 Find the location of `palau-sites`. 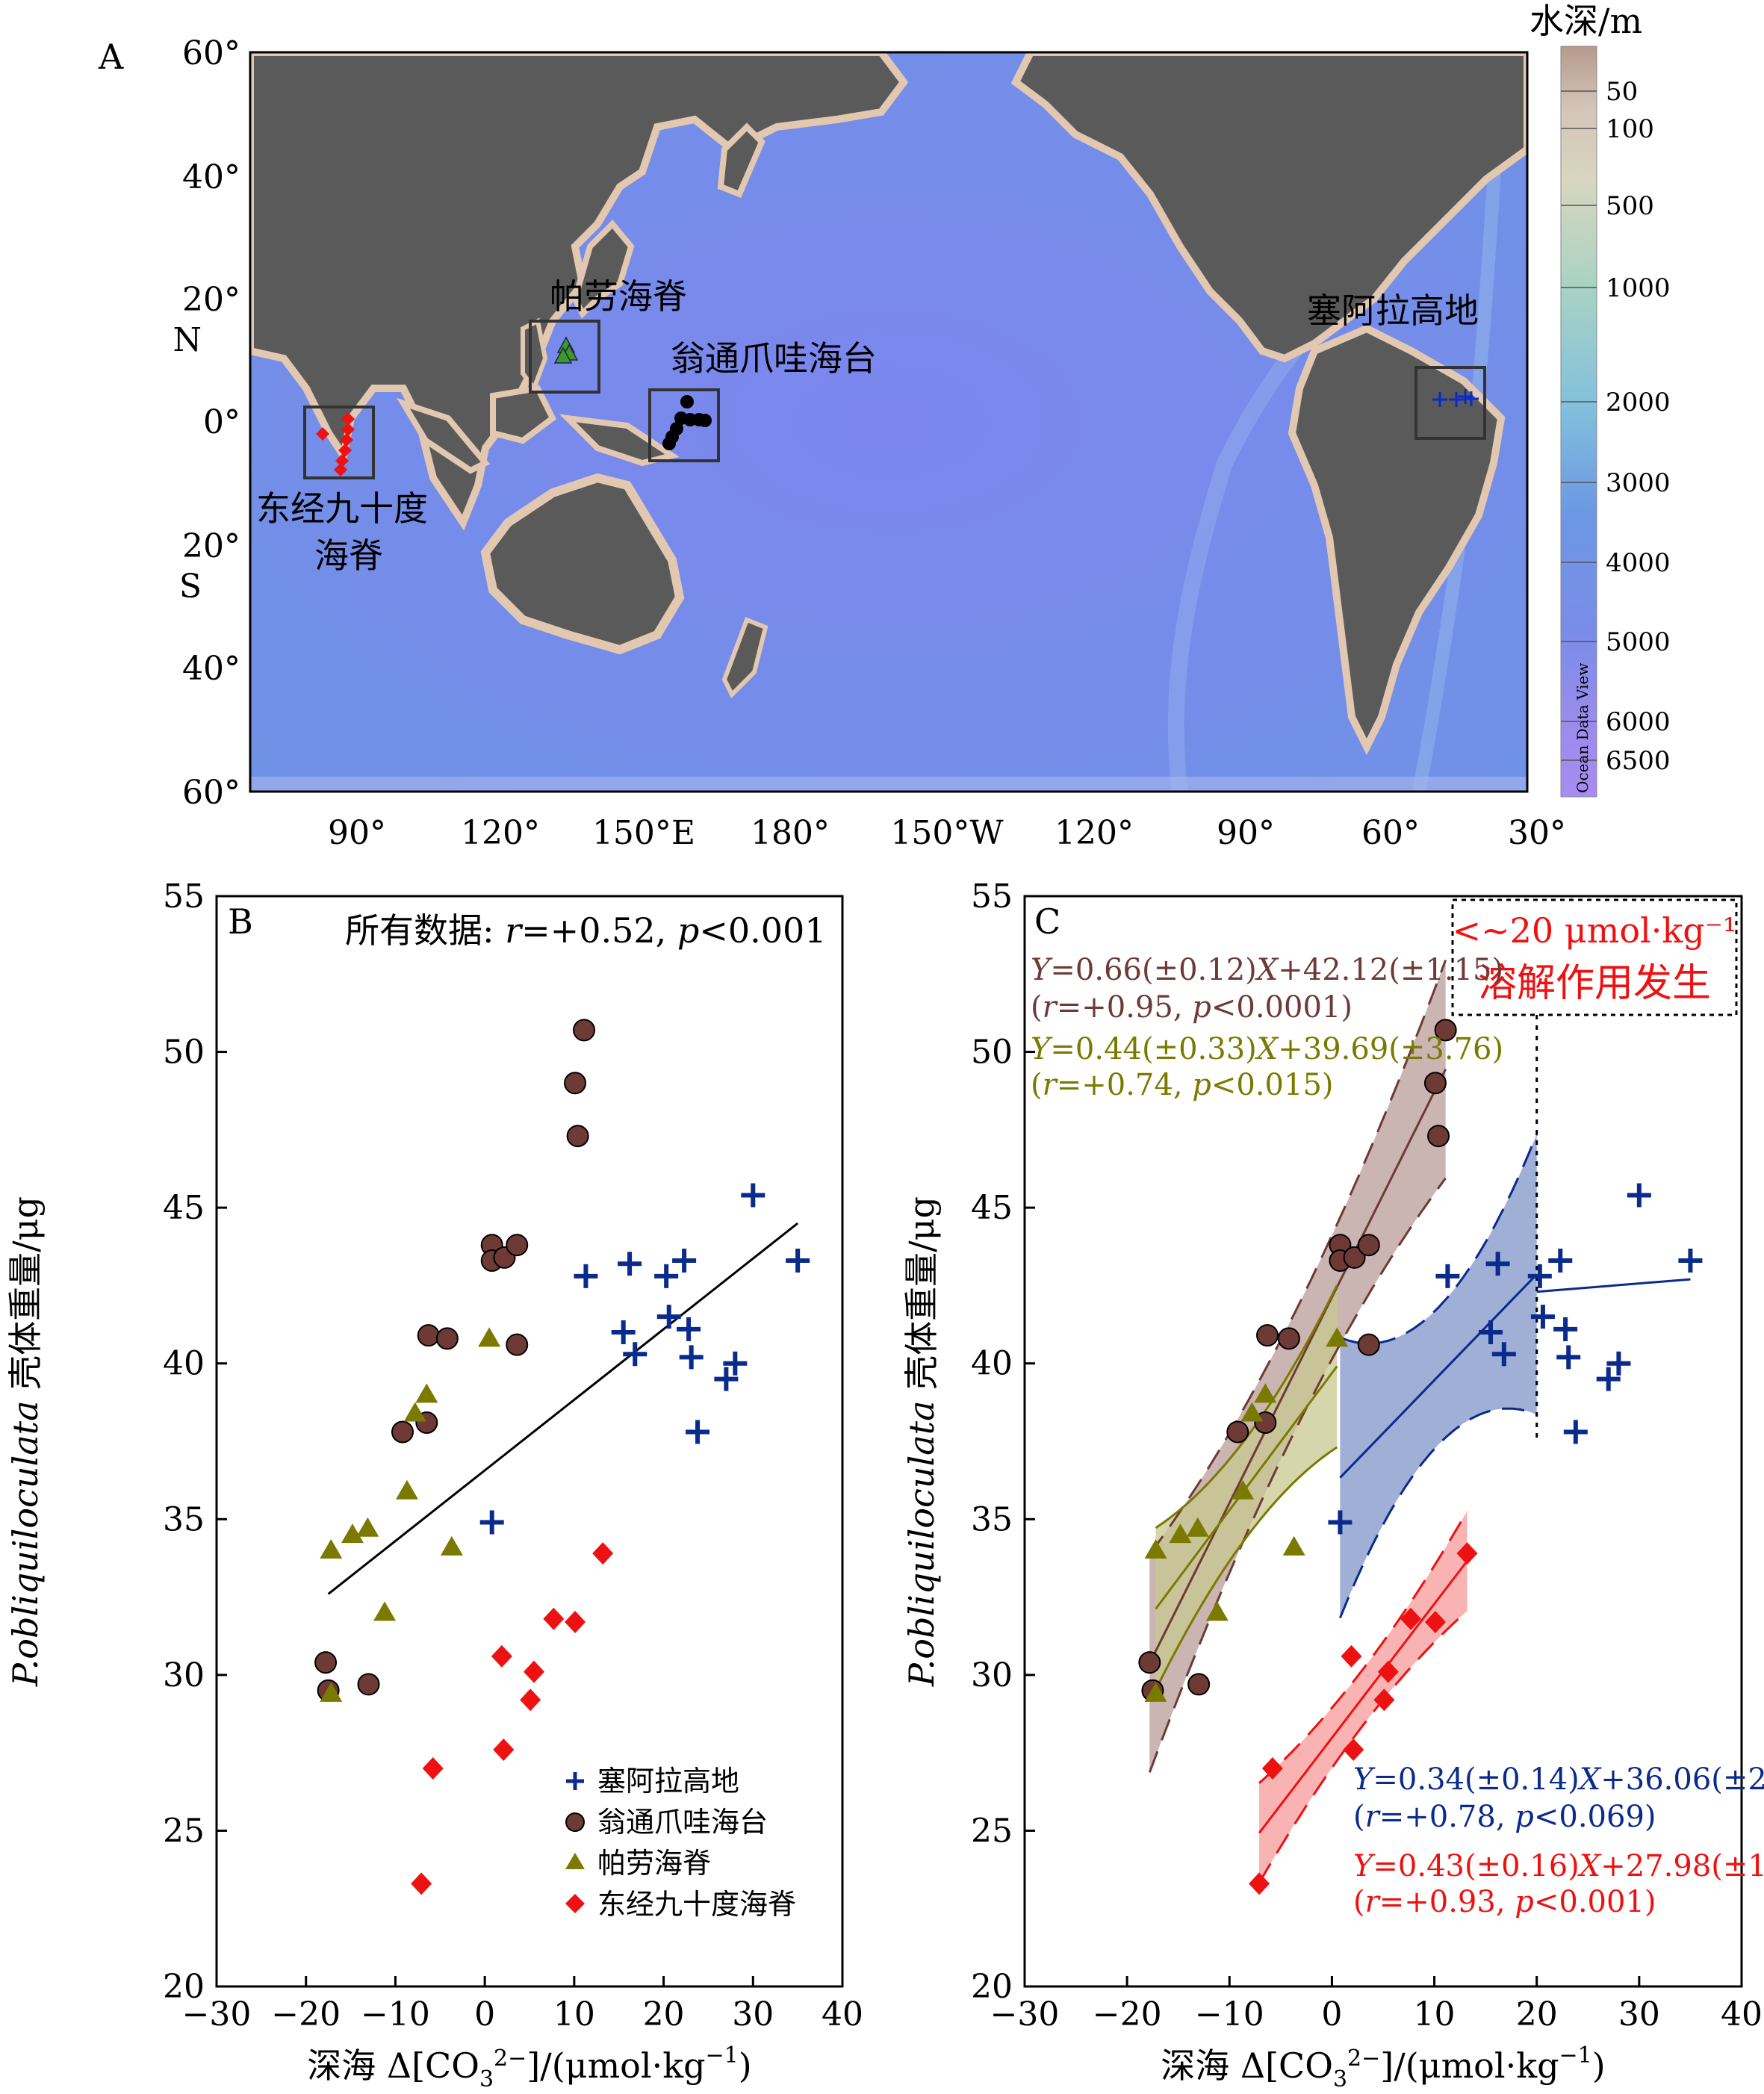

palau-sites is located at coordinates (566, 350).